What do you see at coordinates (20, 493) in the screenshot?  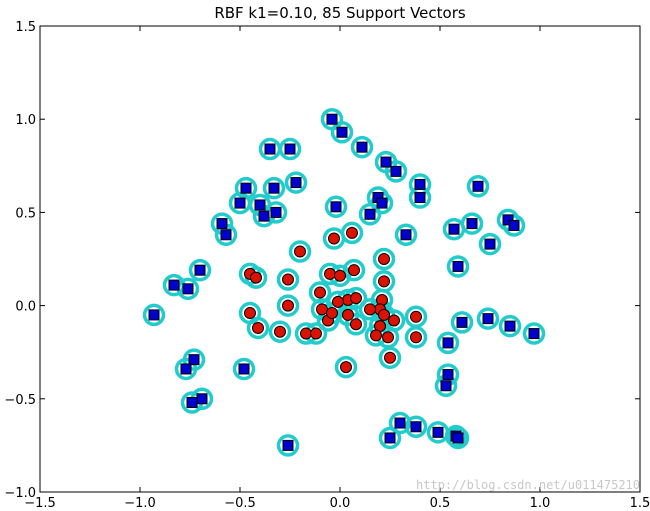 I see `y-tick-label: −1.0` at bounding box center [20, 493].